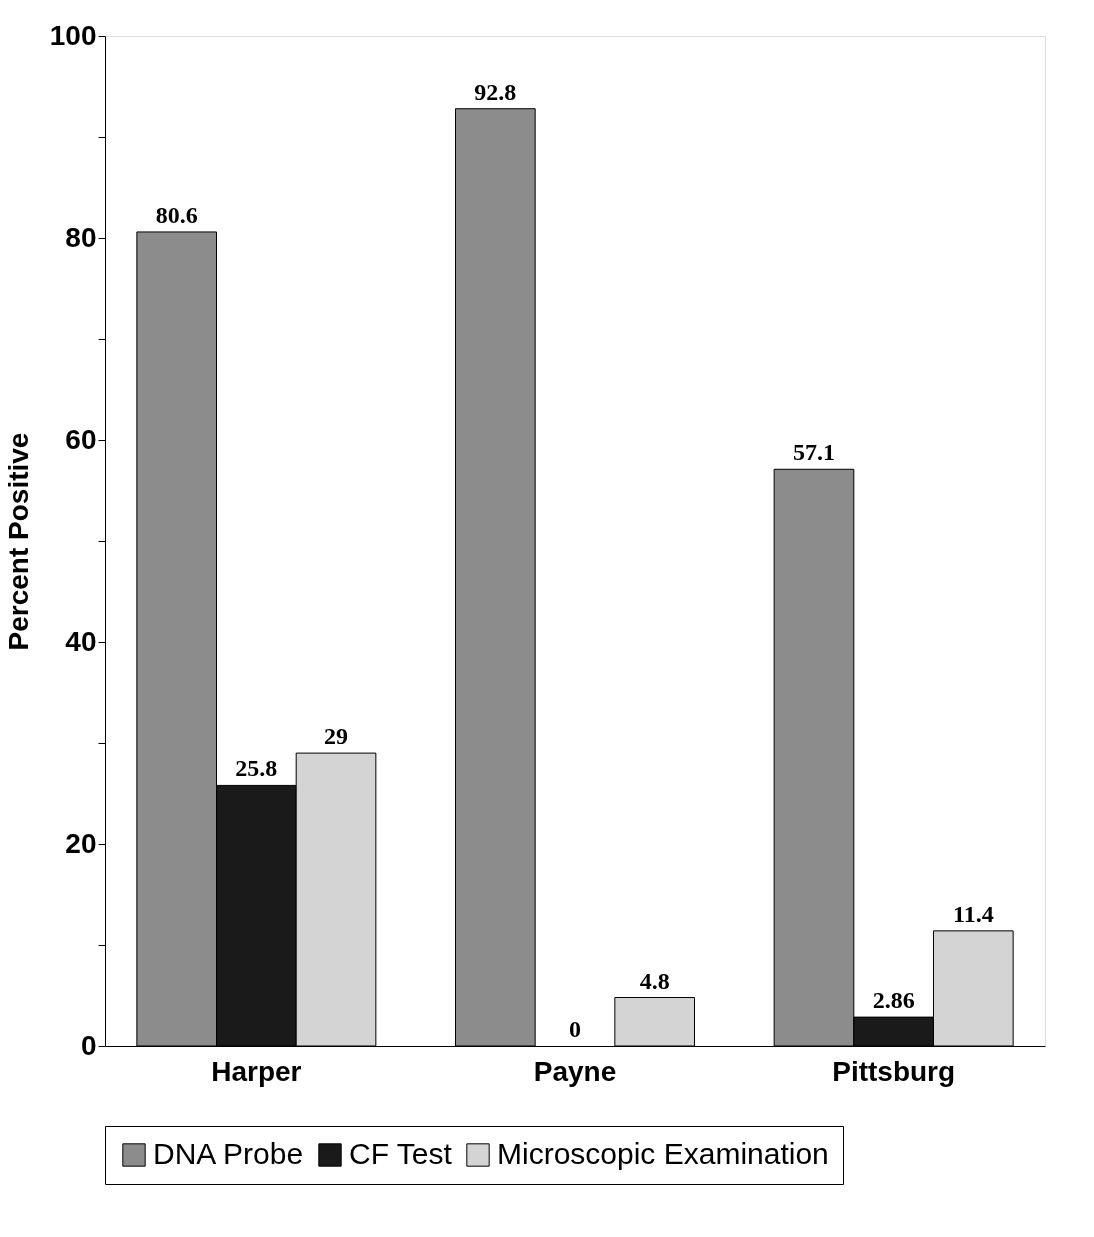 Image resolution: width=1094 pixels, height=1237 pixels. I want to click on data-label: 80.6, so click(176, 214).